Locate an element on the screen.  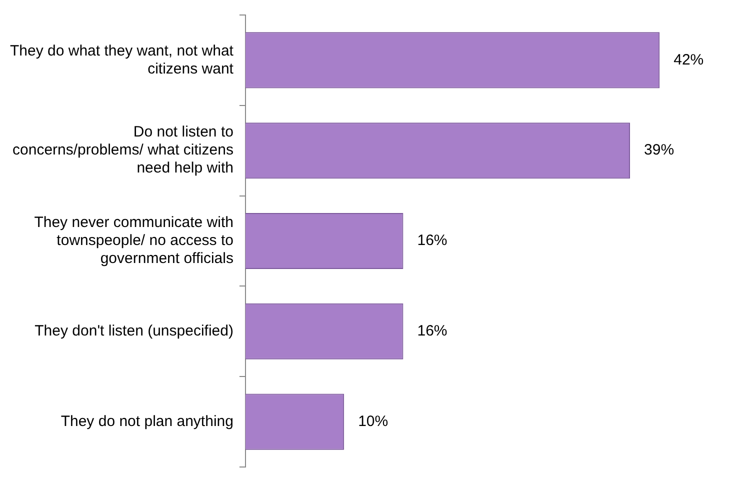
y-tick-label: They don't listen (unspecified) is located at coordinates (134, 331).